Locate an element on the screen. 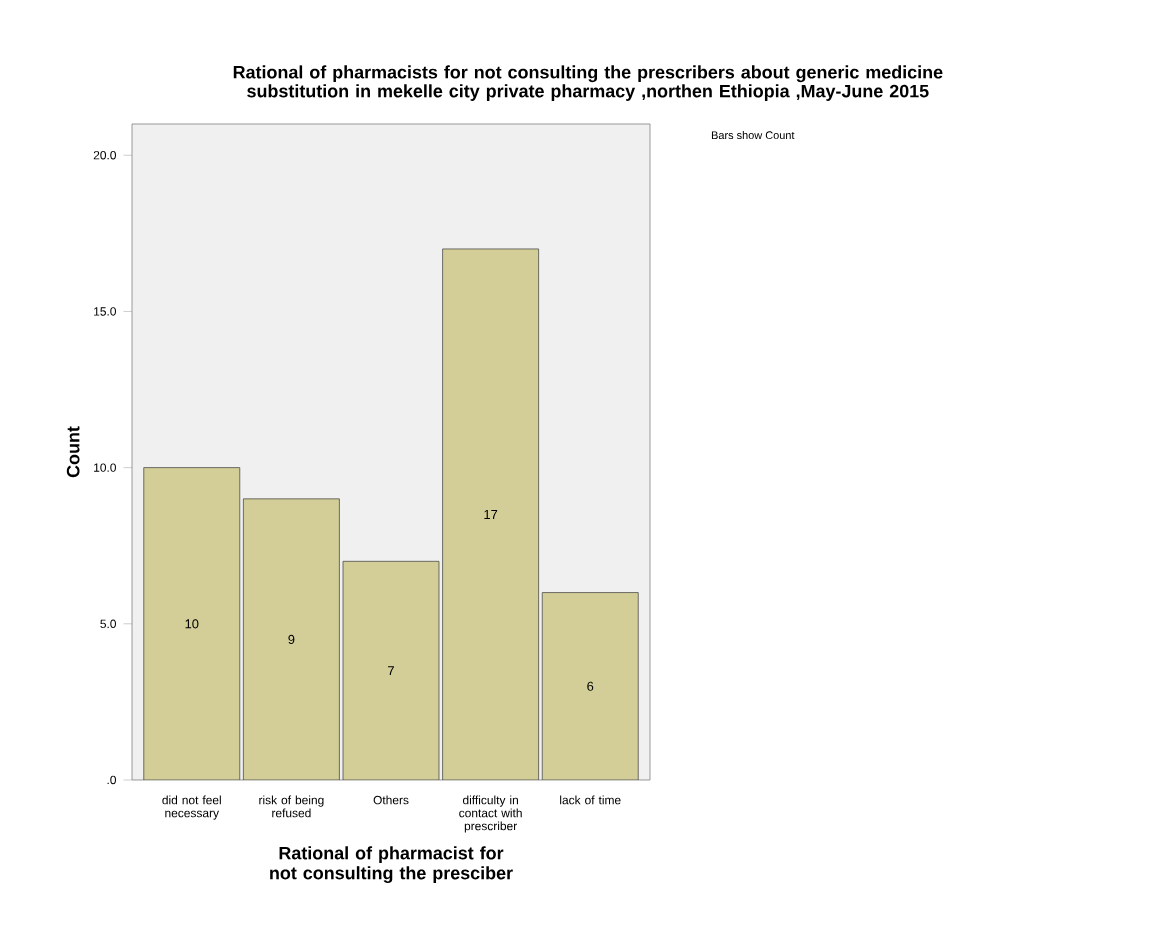 Image resolution: width=1158 pixels, height=932 pixels. y-axis-title: Count is located at coordinates (73, 452).